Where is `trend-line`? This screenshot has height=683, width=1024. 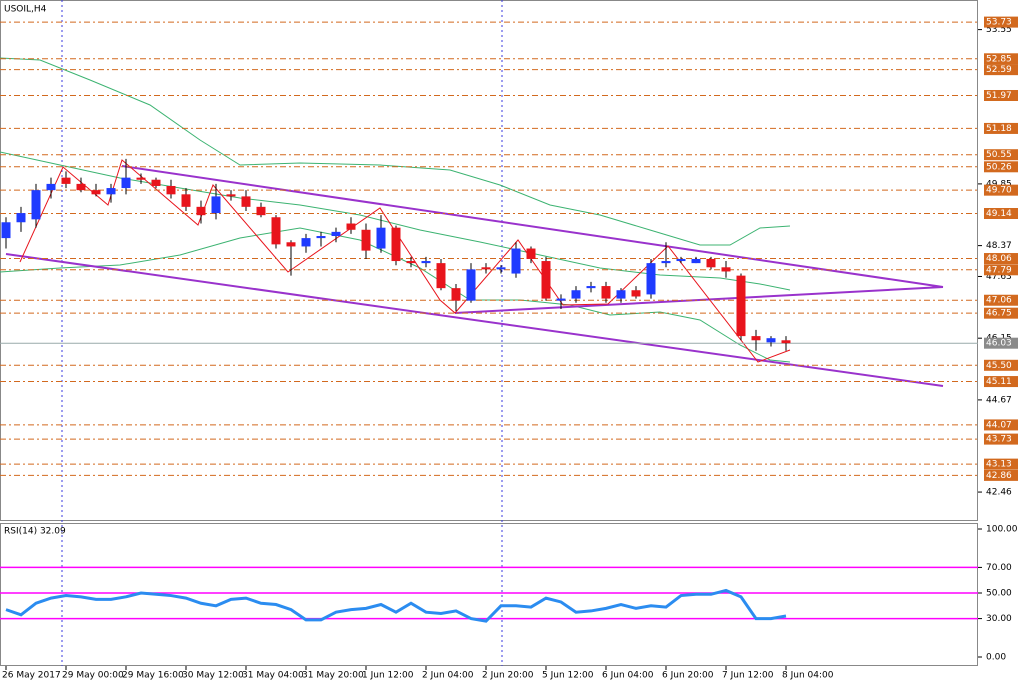
trend-line is located at coordinates (699, 300).